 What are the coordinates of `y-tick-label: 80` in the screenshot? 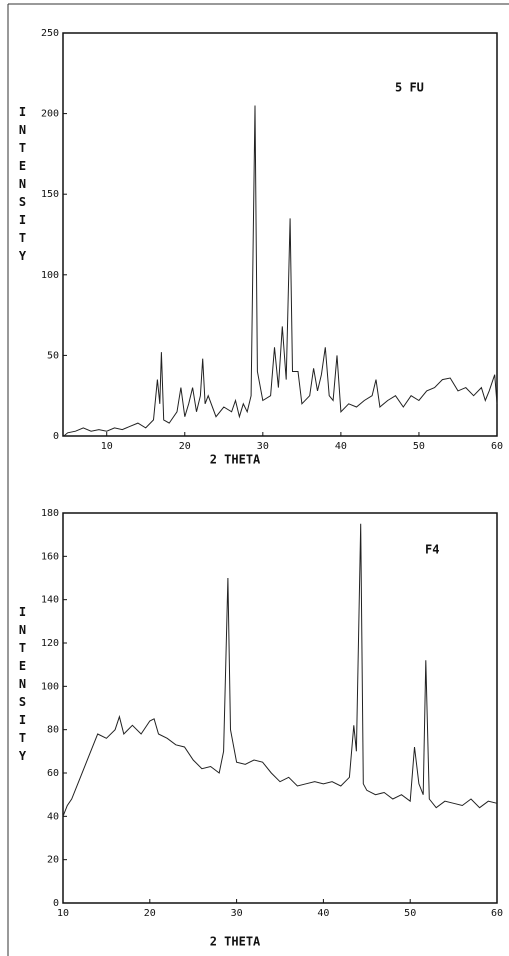 It's located at (53, 730).